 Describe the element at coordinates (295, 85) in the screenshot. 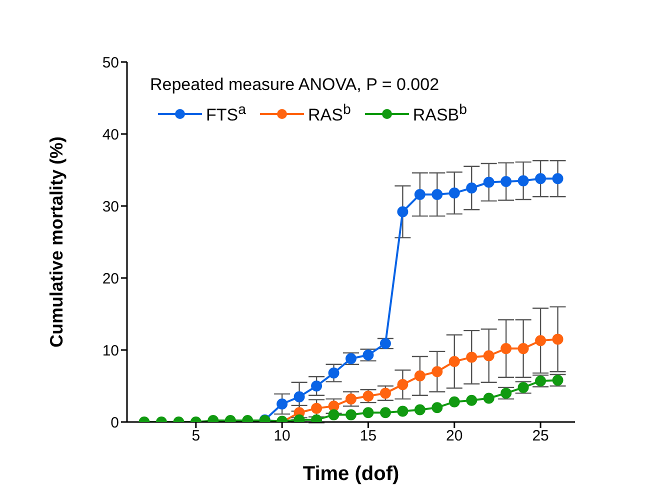

I see `annotation: Repeated measure ANOVA, P = 0.002` at that location.